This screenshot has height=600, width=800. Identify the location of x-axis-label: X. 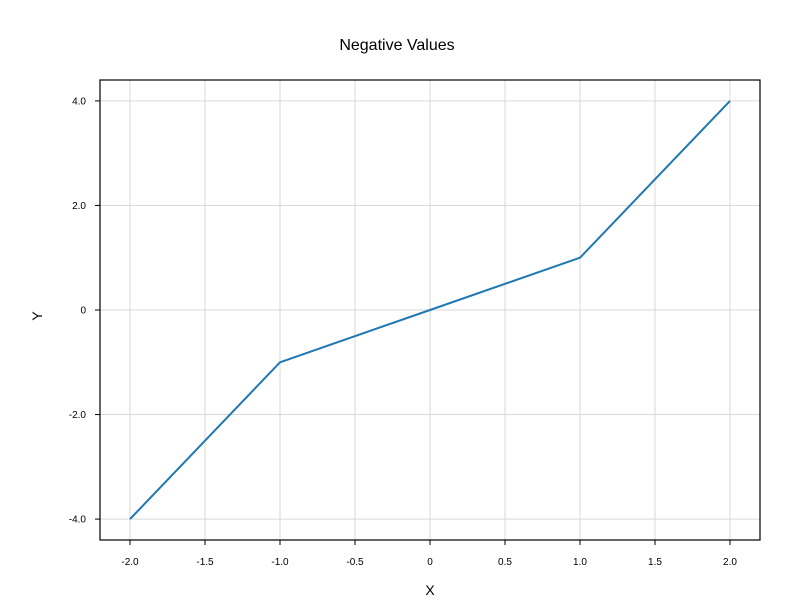
(430, 590).